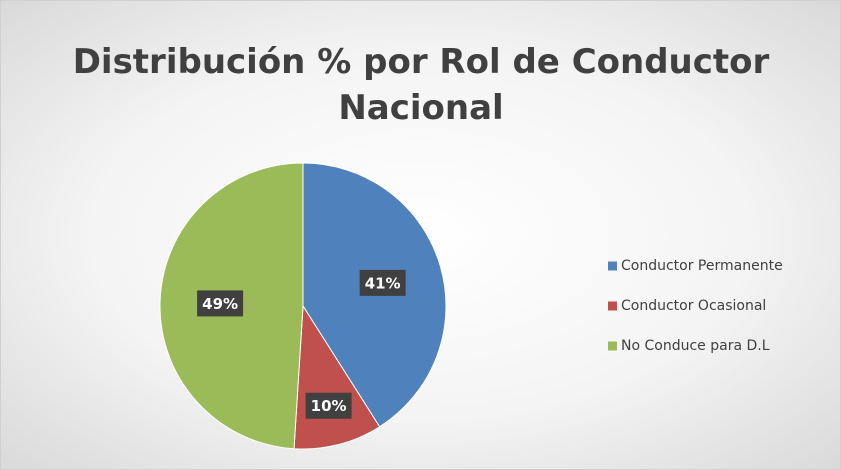 Image resolution: width=841 pixels, height=470 pixels. I want to click on data-label: 41%, so click(383, 283).